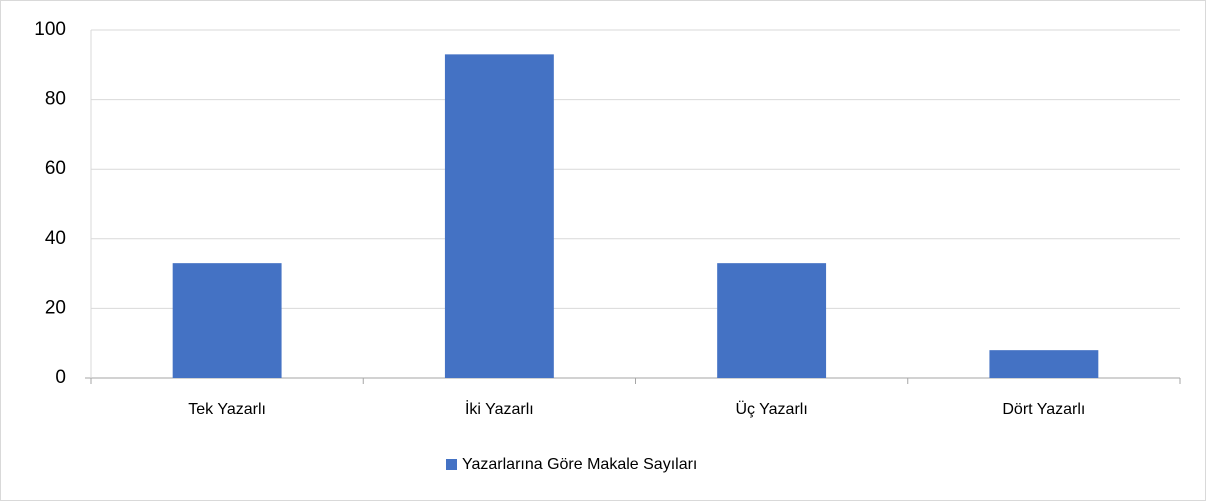 This screenshot has width=1206, height=501. Describe the element at coordinates (55, 238) in the screenshot. I see `y-tick-label: 40` at that location.